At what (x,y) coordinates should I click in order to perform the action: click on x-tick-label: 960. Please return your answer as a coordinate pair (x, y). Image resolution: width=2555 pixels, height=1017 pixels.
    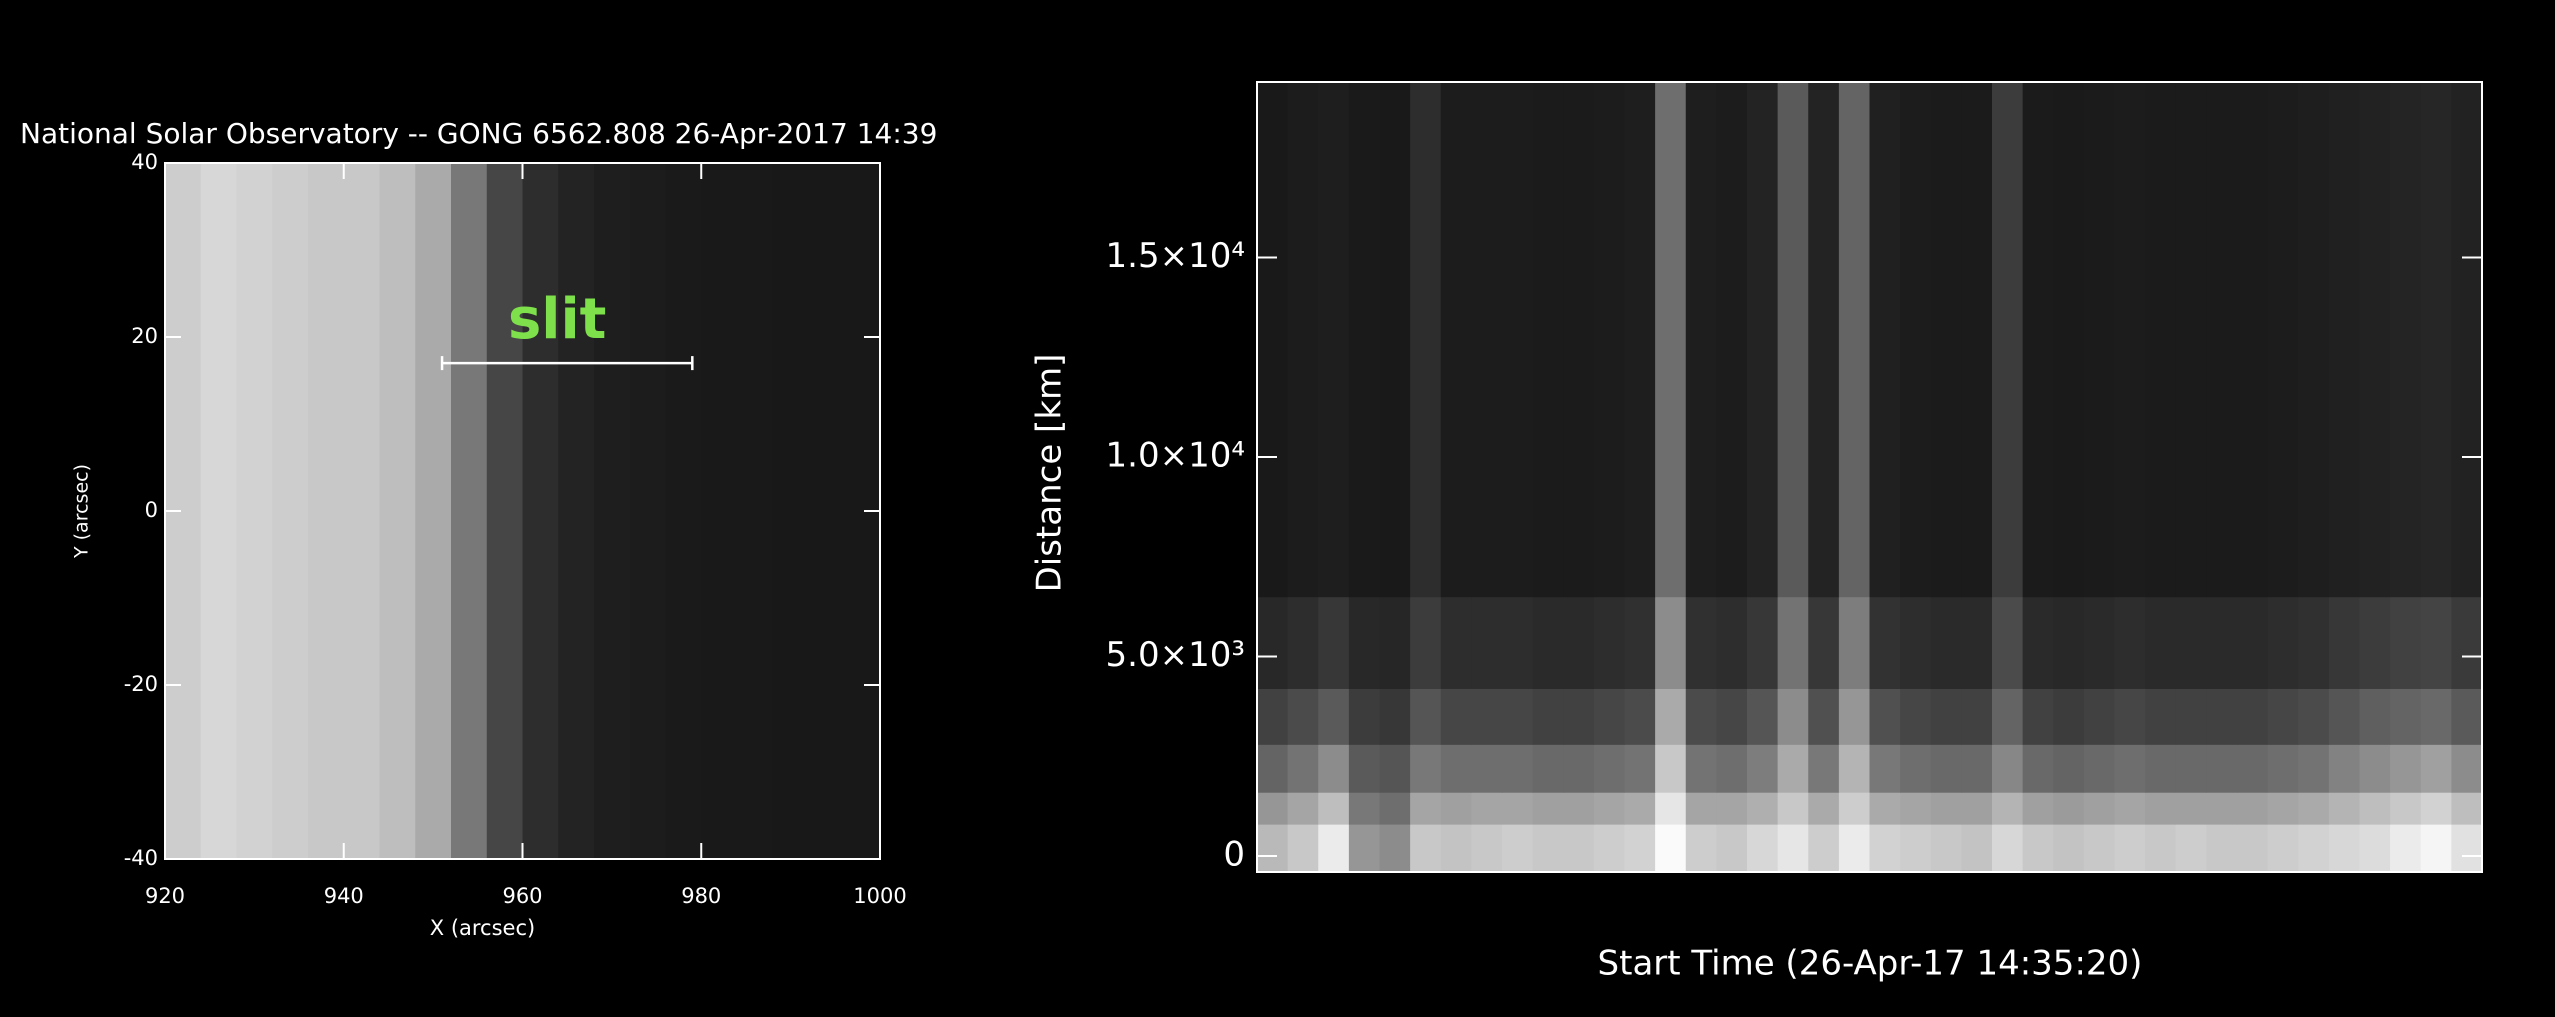
    Looking at the image, I should click on (522, 896).